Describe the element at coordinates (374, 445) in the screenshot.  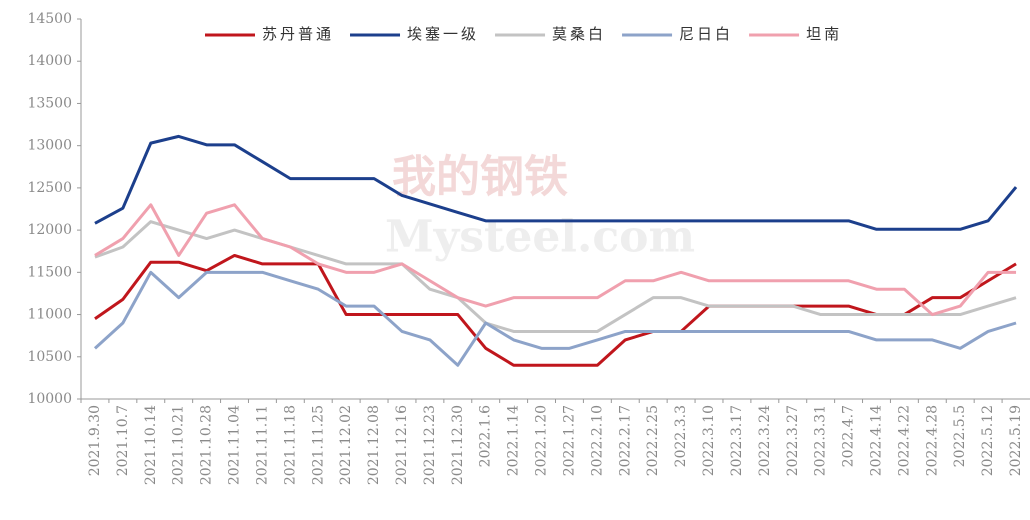
I see `x-tick-label: 2021.12.08` at that location.